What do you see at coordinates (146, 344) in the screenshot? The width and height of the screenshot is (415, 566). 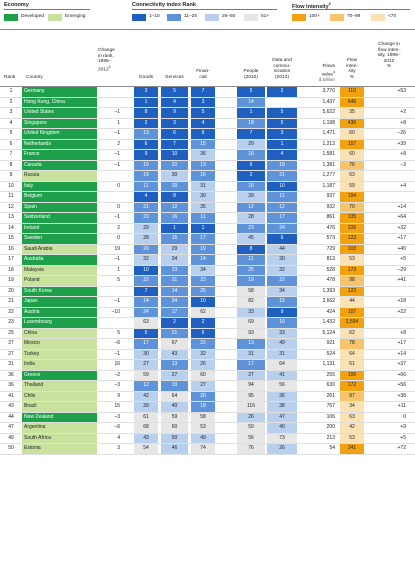 I see `cell-goods: 17` at bounding box center [146, 344].